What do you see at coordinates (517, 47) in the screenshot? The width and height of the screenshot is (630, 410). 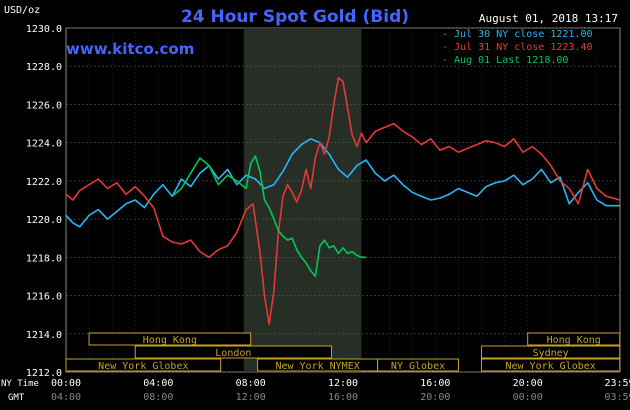 I see `legend-entry: - Jul 31 NY close 1223.40` at bounding box center [517, 47].